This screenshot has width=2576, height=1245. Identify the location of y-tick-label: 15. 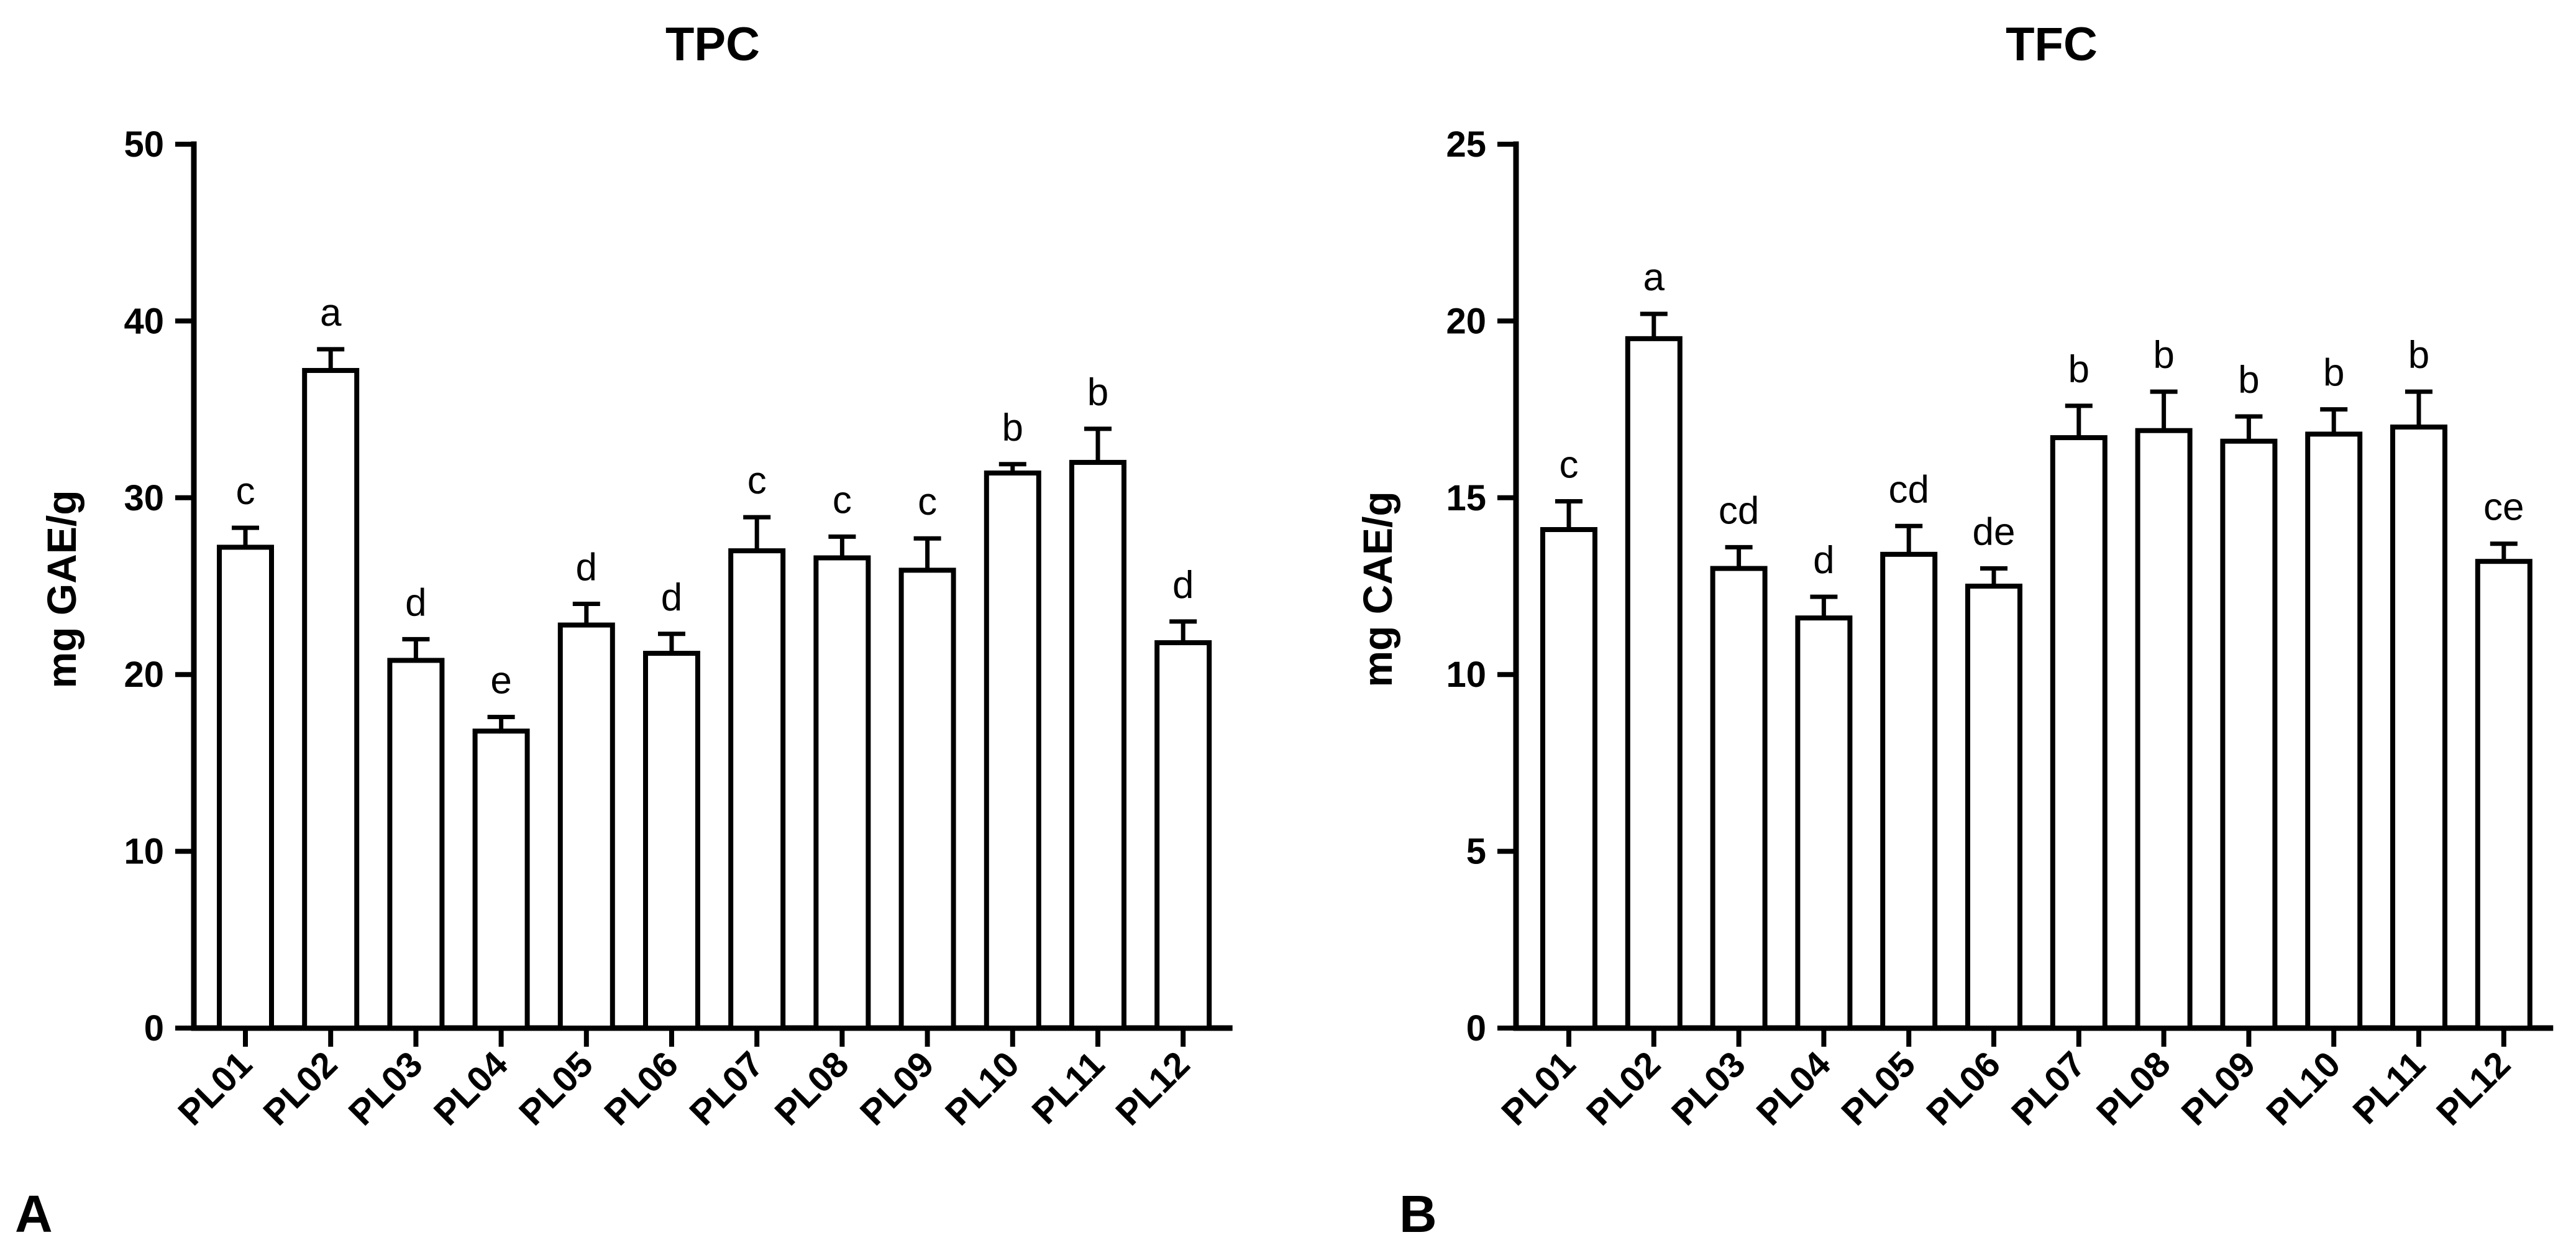
(1466, 498).